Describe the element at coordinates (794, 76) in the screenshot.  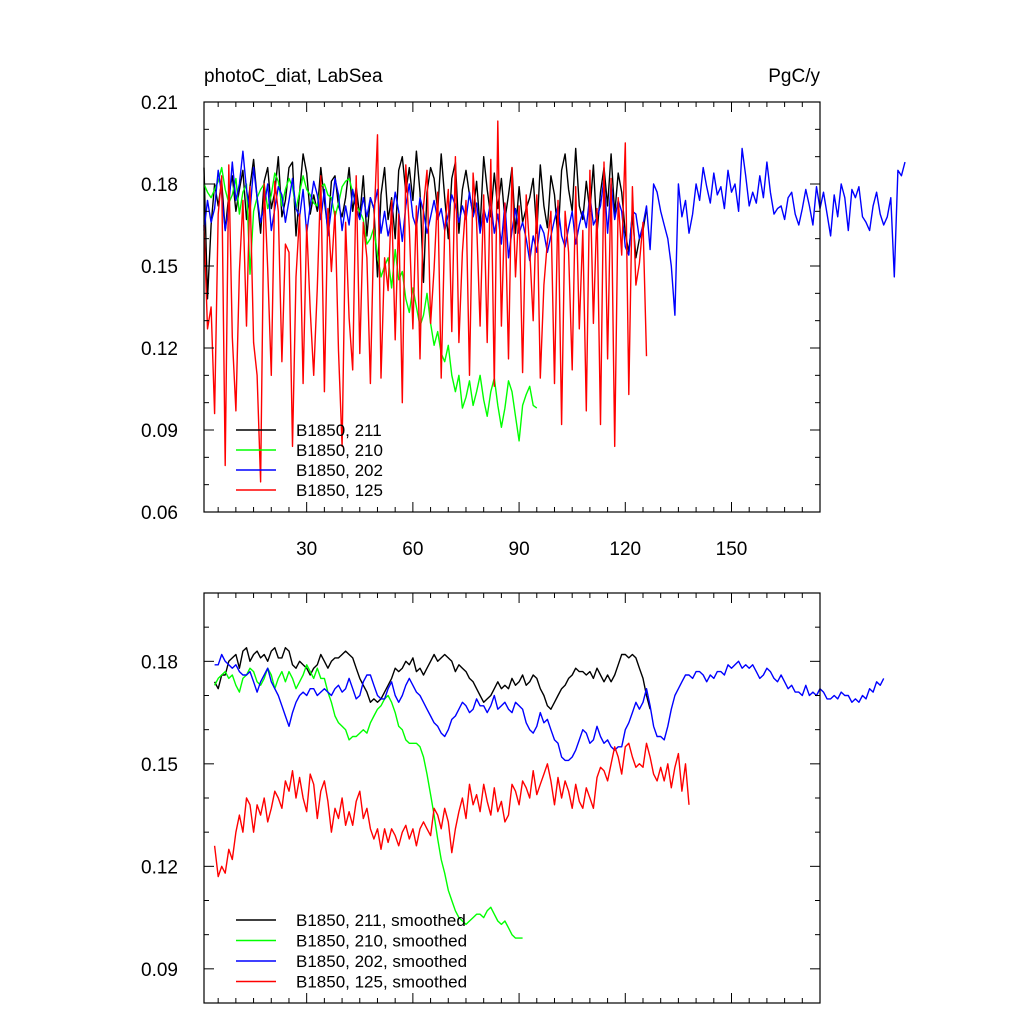
I see `top-chart-units: PgC/y` at that location.